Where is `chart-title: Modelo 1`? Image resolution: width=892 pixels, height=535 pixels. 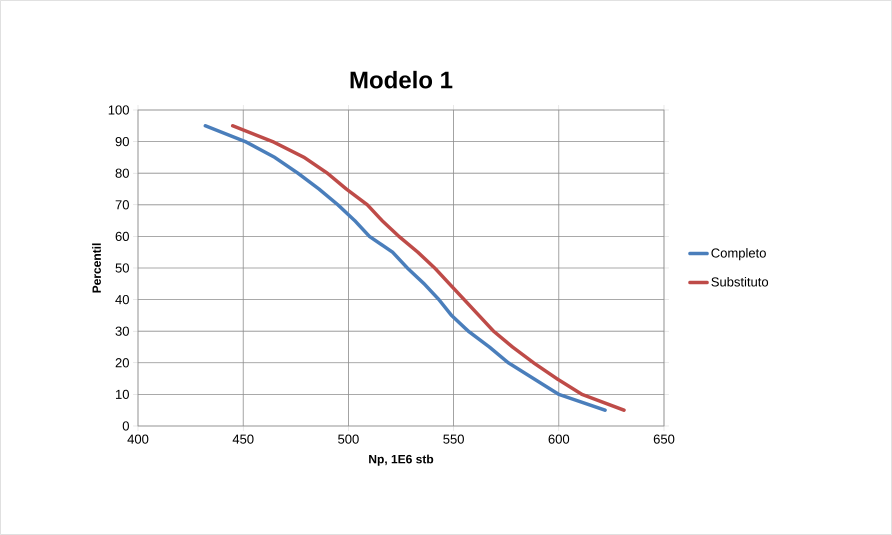 chart-title: Modelo 1 is located at coordinates (401, 79).